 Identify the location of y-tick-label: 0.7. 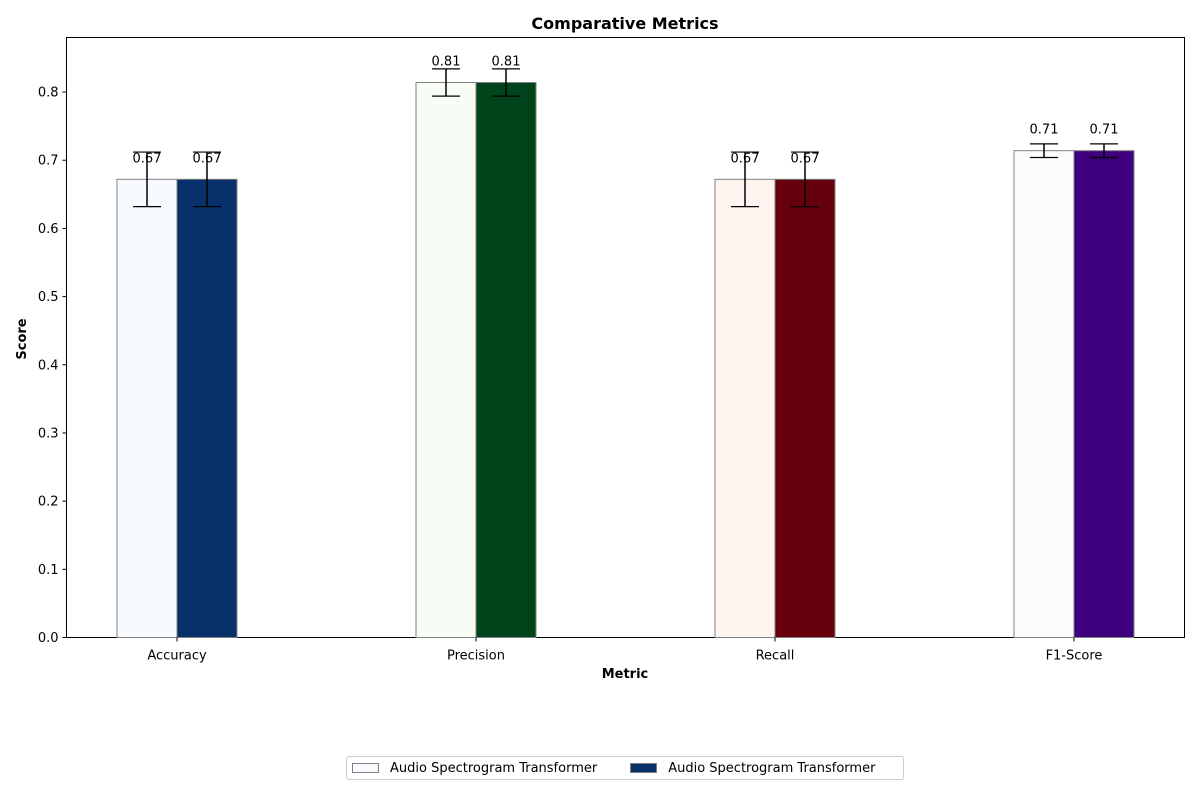
(48, 161).